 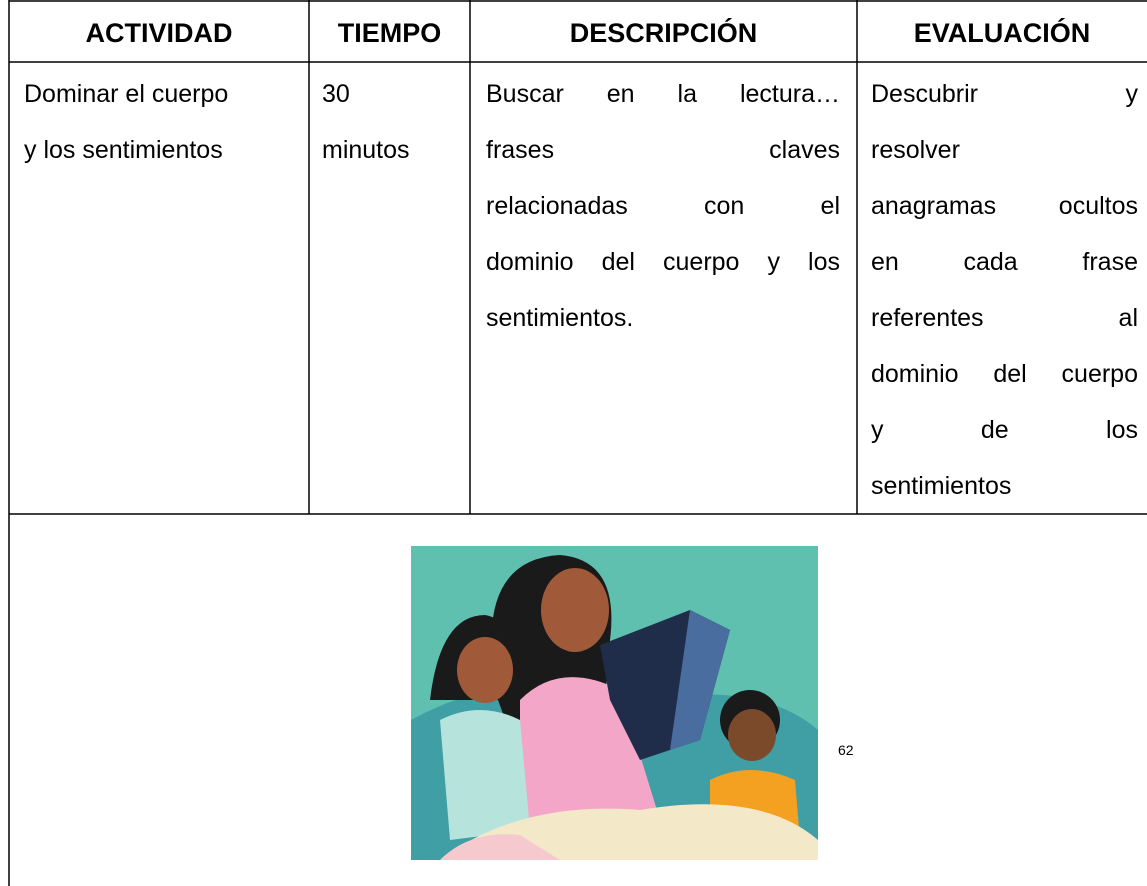 What do you see at coordinates (1004, 318) in the screenshot?
I see `text-line: referentes al` at bounding box center [1004, 318].